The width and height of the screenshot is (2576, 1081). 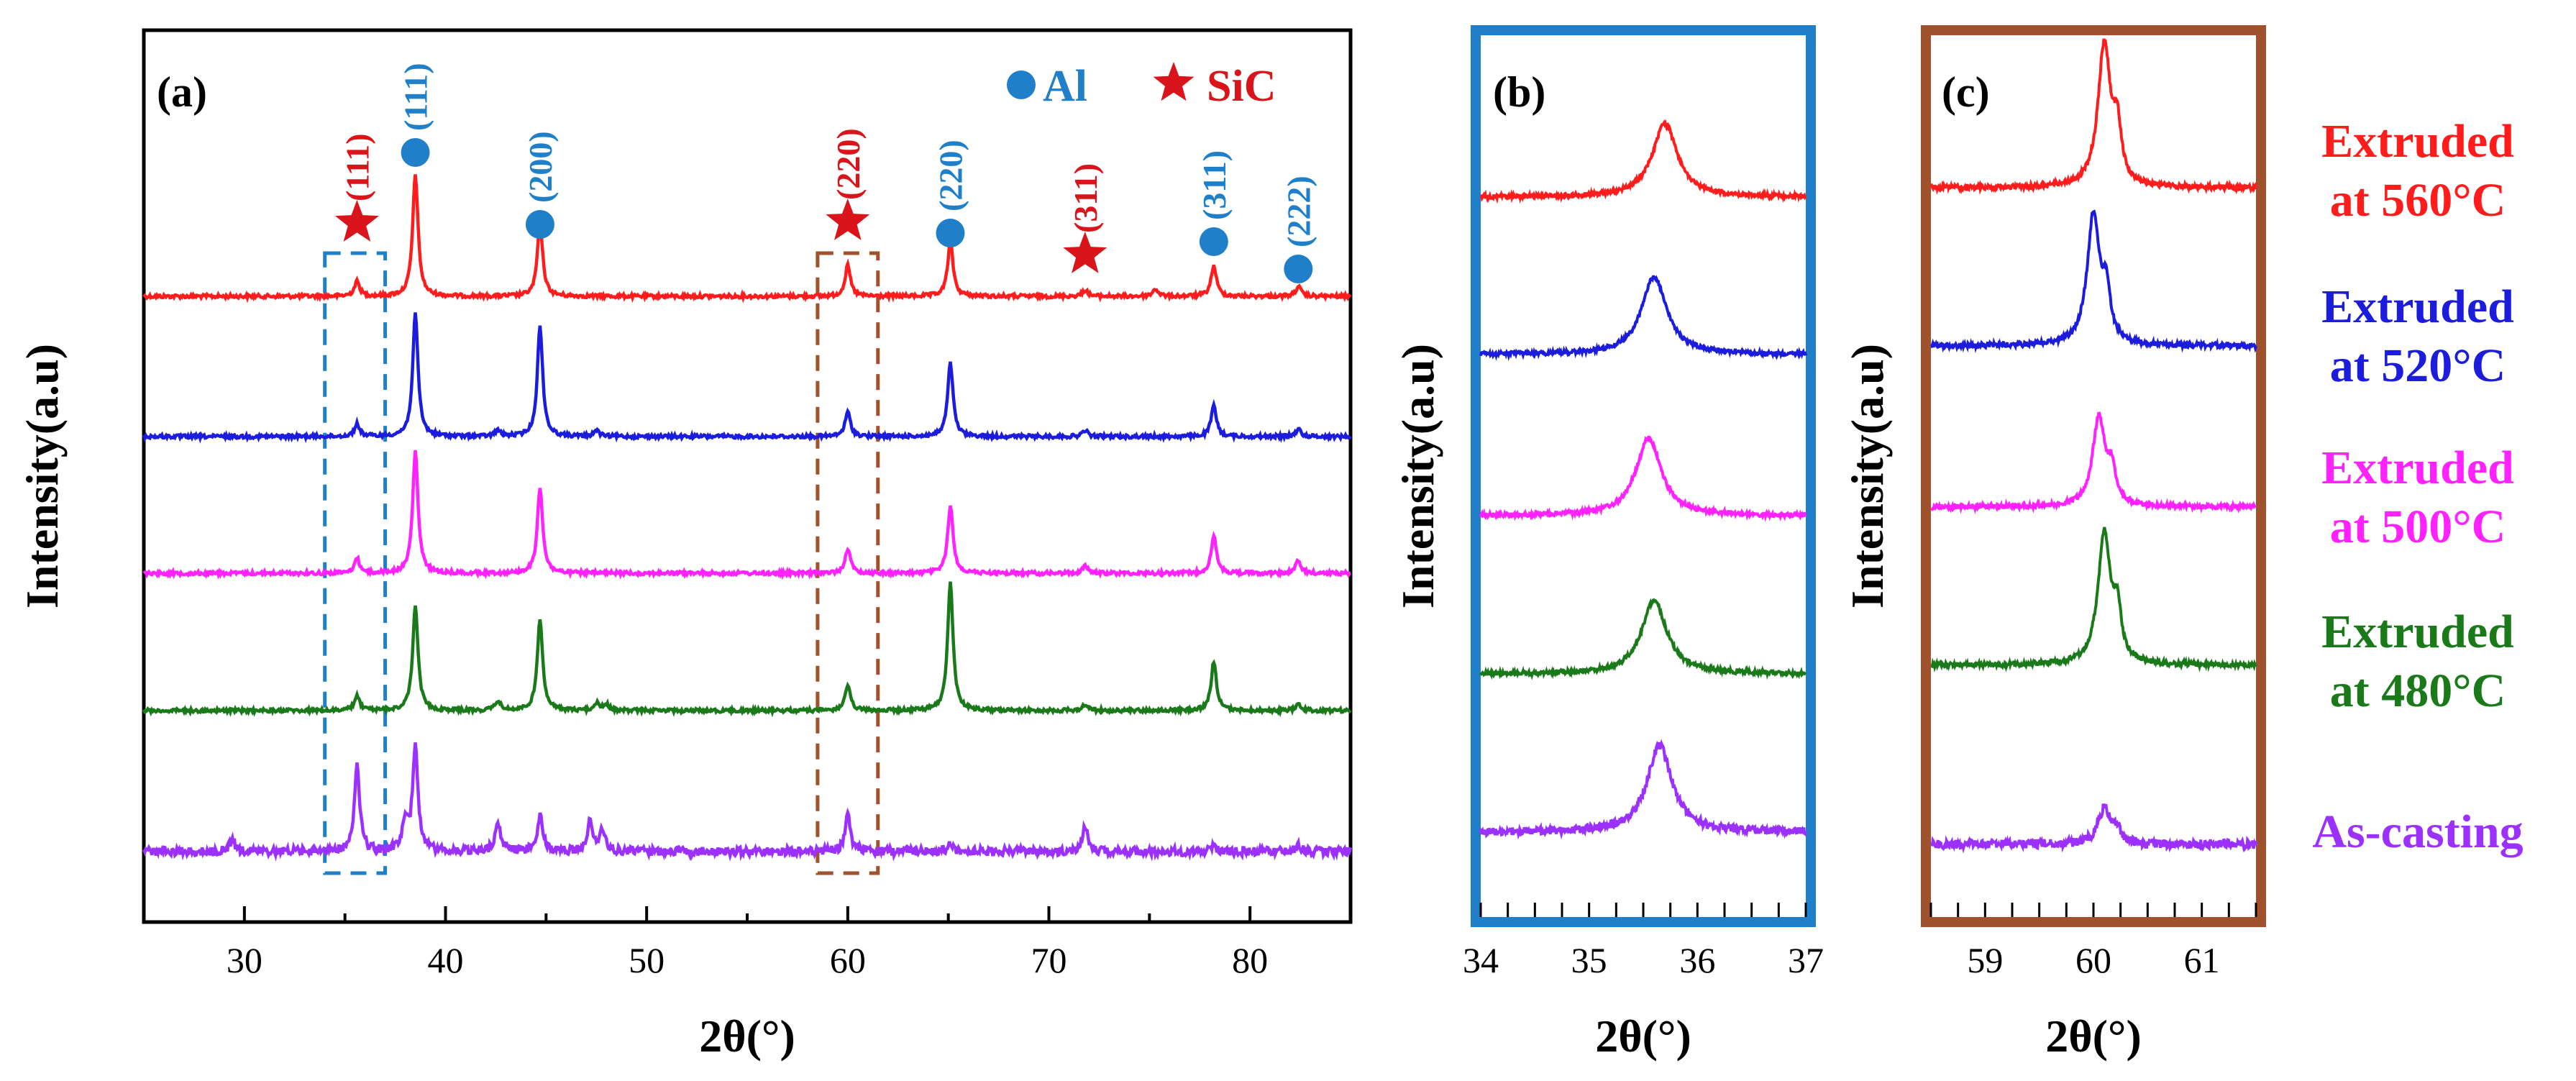 I want to click on panel-a-highlight-boxes, so click(x=601, y=563).